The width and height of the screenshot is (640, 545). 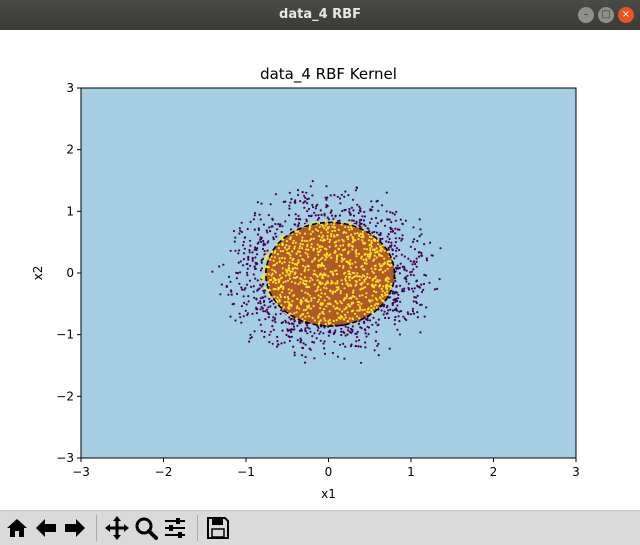 I want to click on maximize-icon: □, so click(x=606, y=14).